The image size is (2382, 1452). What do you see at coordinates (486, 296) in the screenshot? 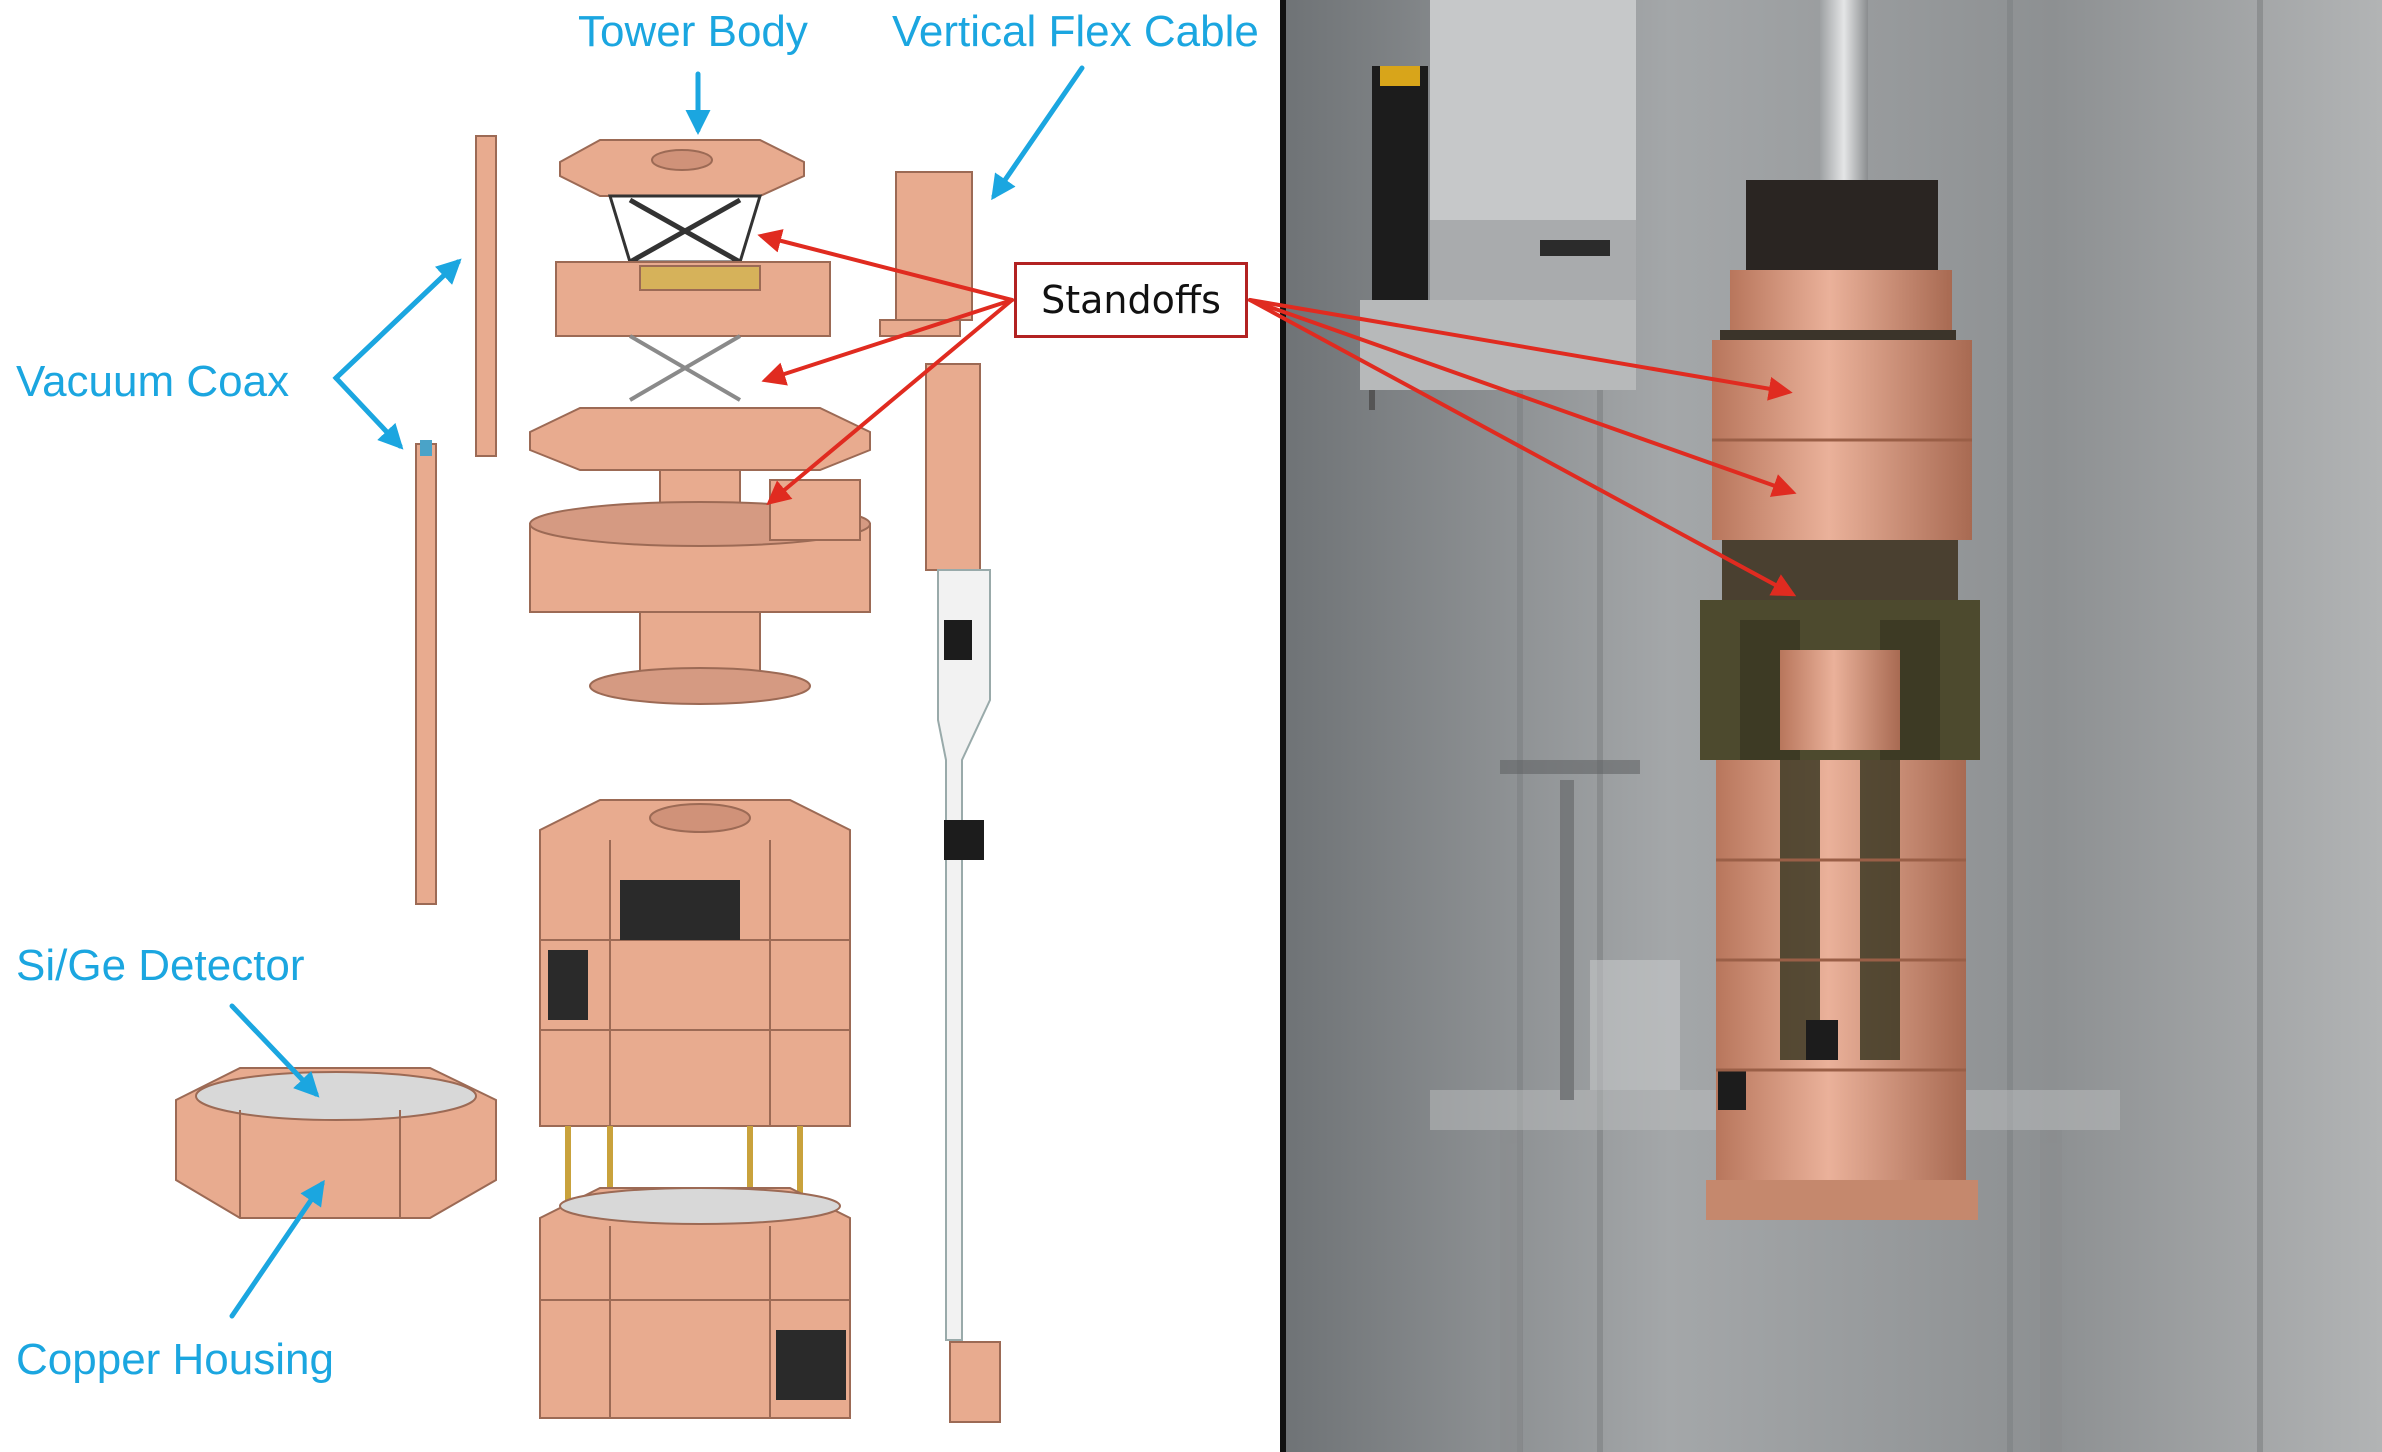
I see `vacuum-coax-upper` at bounding box center [486, 296].